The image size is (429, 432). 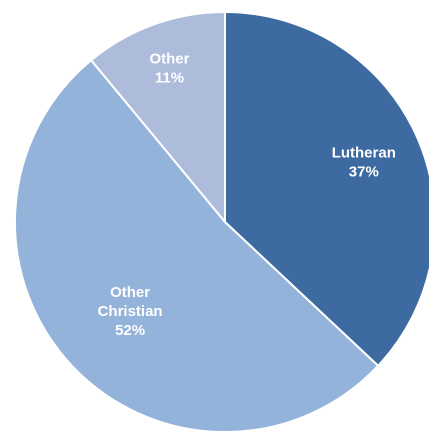 I want to click on pie-label-other-christian: Other Christian 52%, so click(x=130, y=311).